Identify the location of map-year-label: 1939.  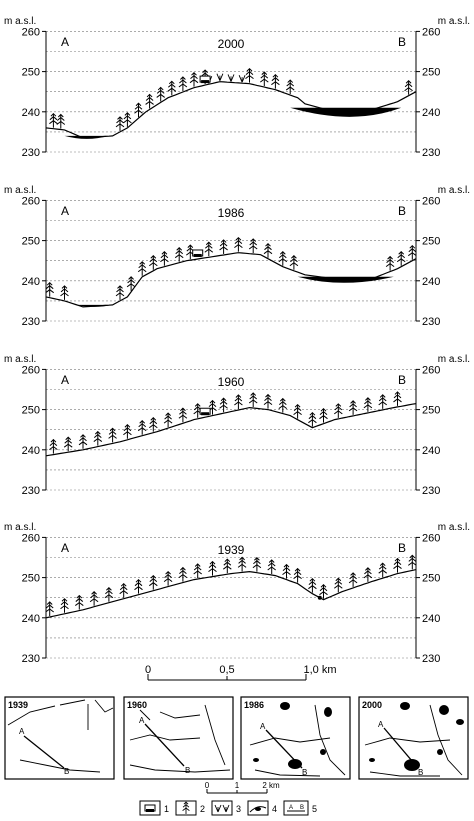
(18, 705).